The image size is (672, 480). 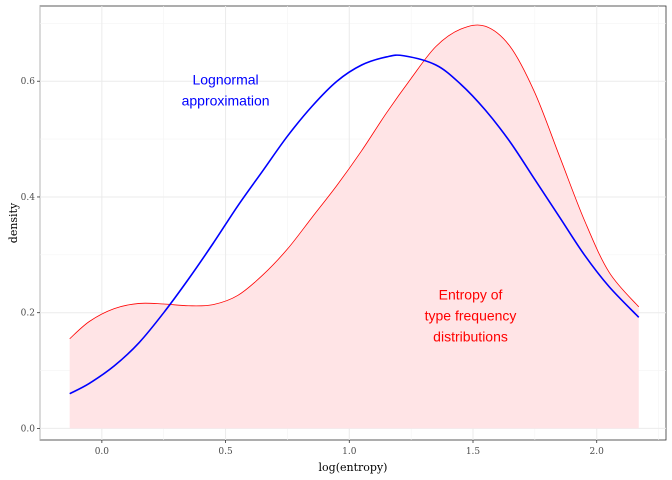 I want to click on y-tick-label: 0.4, so click(x=28, y=198).